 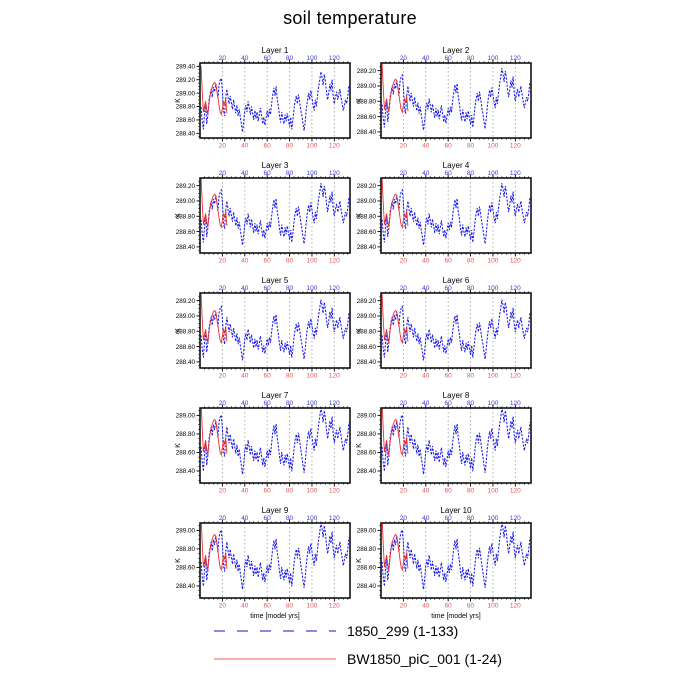 I want to click on legend-item-bw1850-pic-001: BW1850_piC_001 (1-24), so click(x=357, y=659).